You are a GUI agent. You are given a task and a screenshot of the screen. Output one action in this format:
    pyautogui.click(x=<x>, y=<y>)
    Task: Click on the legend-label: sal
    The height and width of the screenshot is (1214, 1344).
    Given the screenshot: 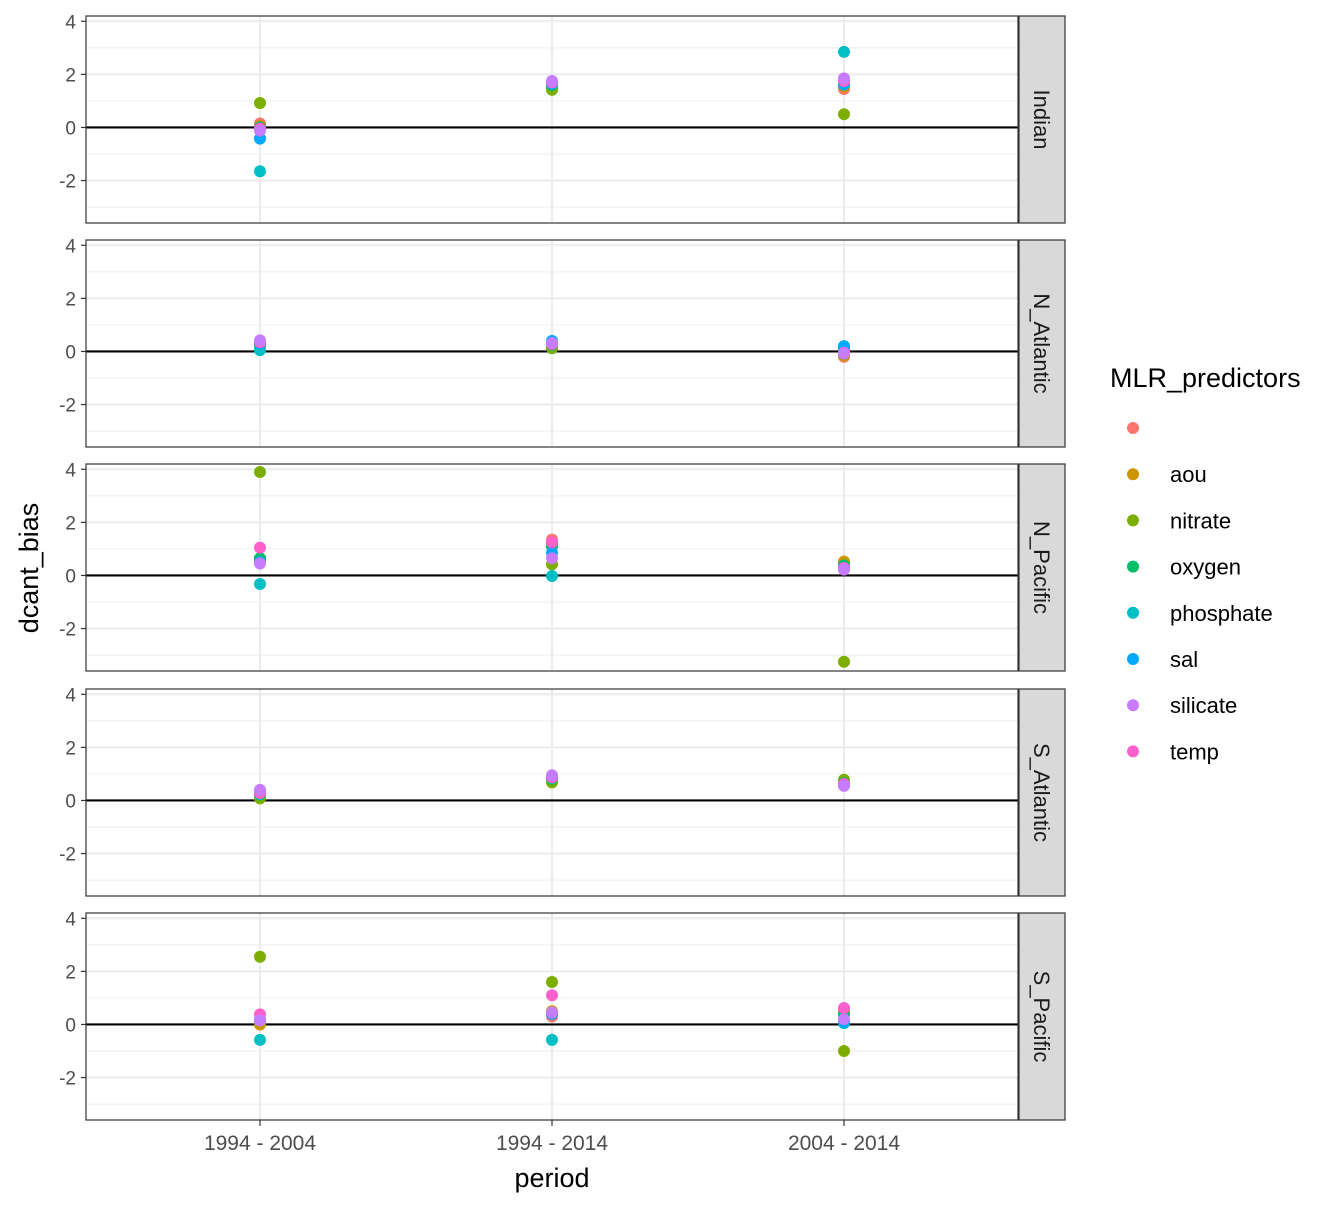 What is the action you would take?
    pyautogui.click(x=1184, y=659)
    